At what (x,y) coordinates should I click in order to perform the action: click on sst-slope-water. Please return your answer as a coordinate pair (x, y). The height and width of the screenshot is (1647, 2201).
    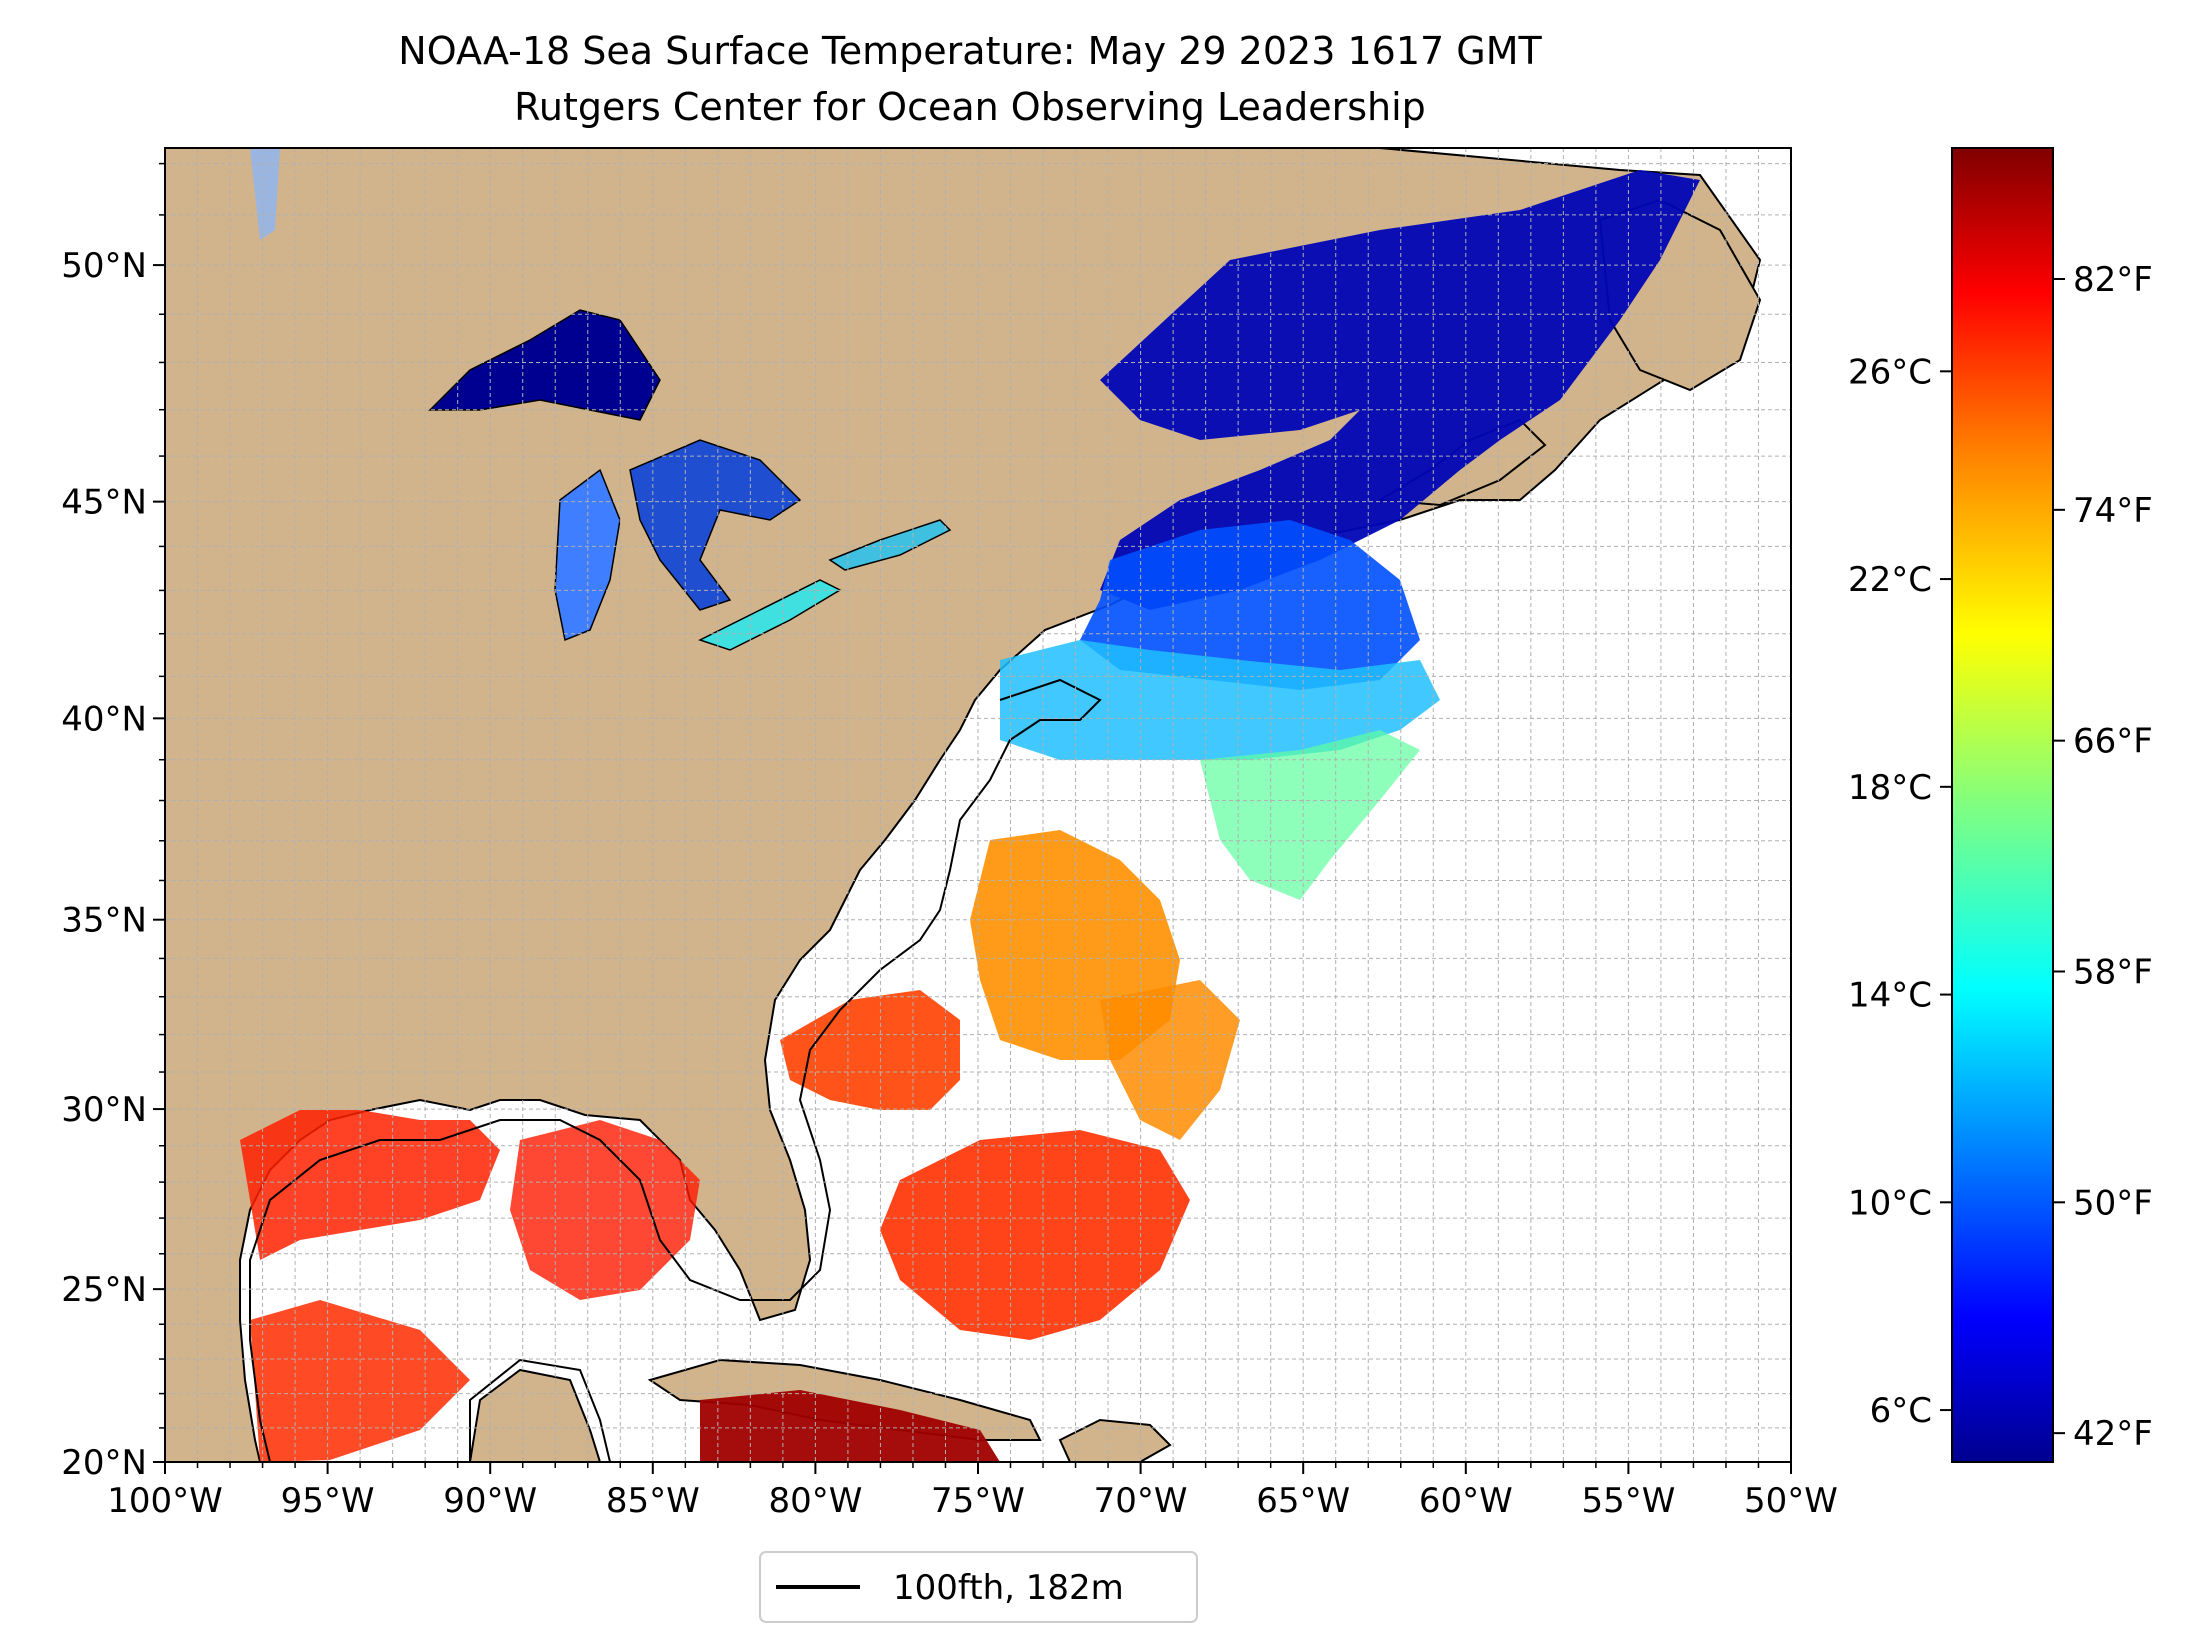
    Looking at the image, I should click on (1310, 815).